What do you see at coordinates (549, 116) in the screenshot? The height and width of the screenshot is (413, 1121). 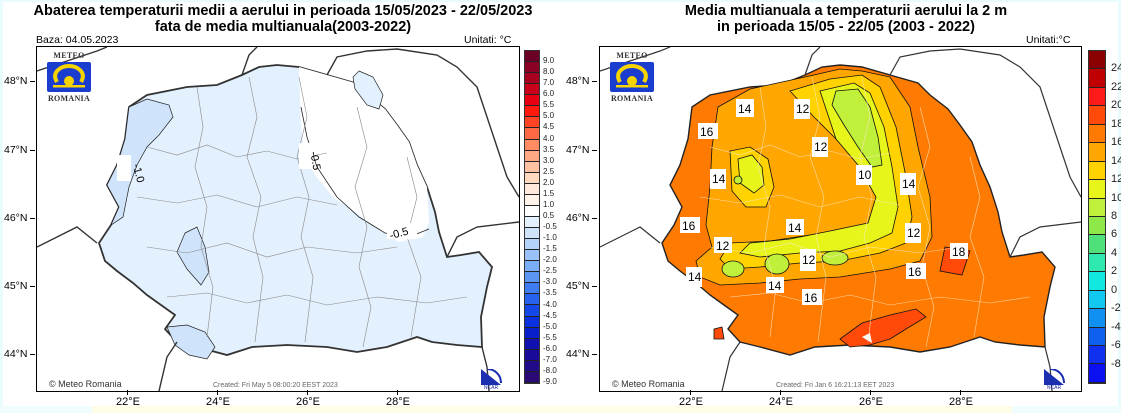 I see `colorbar-label: 5.0` at bounding box center [549, 116].